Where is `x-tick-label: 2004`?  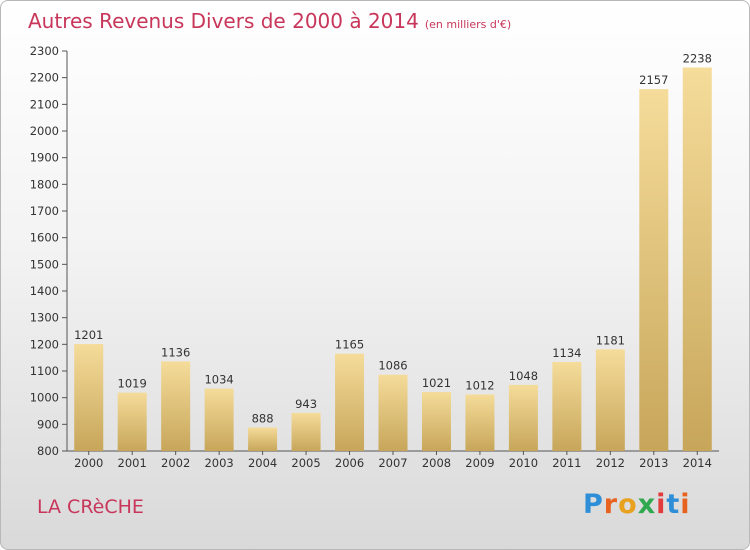 x-tick-label: 2004 is located at coordinates (262, 463).